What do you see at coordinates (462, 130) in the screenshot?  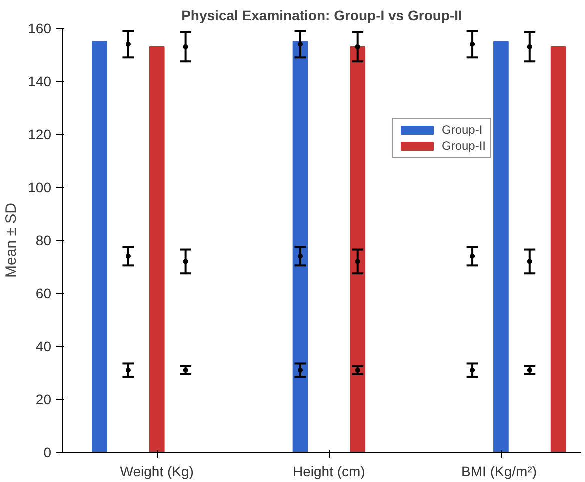 I see `legend-label: Group-I` at bounding box center [462, 130].